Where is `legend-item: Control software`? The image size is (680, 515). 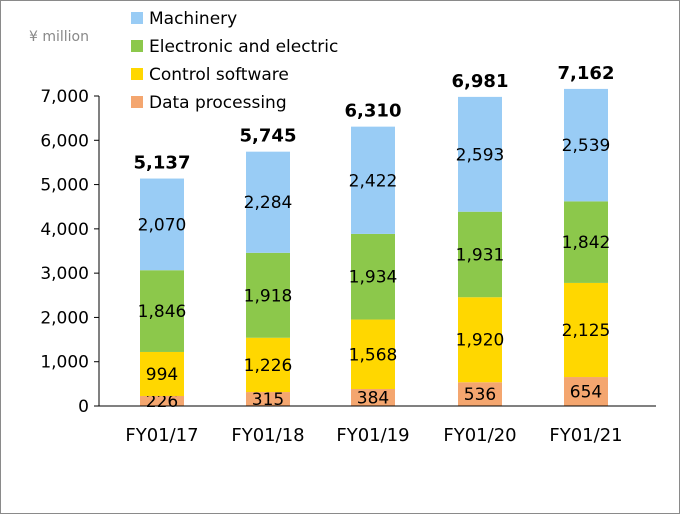
legend-item: Control software is located at coordinates (210, 75).